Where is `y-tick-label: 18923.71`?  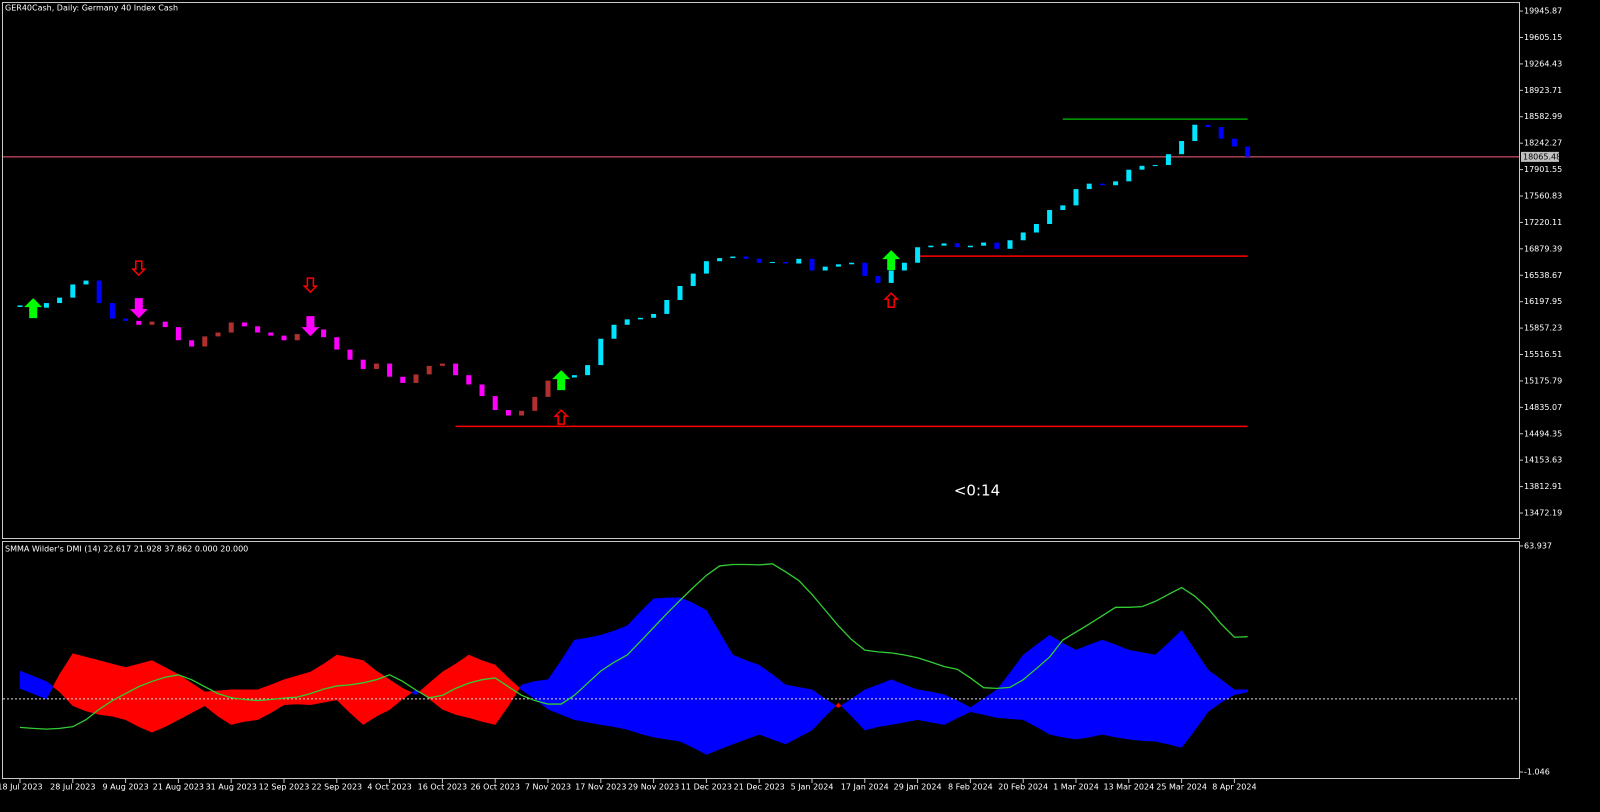 y-tick-label: 18923.71 is located at coordinates (1543, 90).